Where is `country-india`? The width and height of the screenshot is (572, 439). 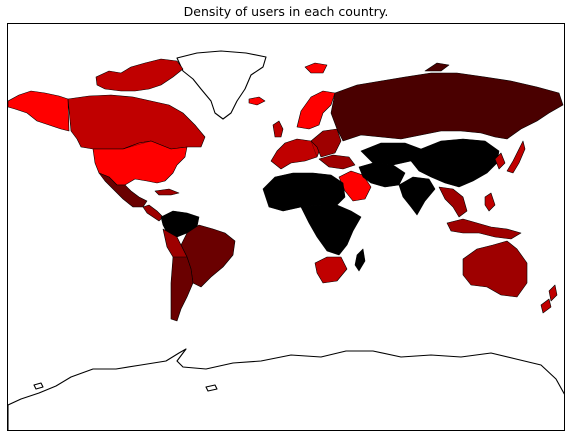
country-india is located at coordinates (417, 196).